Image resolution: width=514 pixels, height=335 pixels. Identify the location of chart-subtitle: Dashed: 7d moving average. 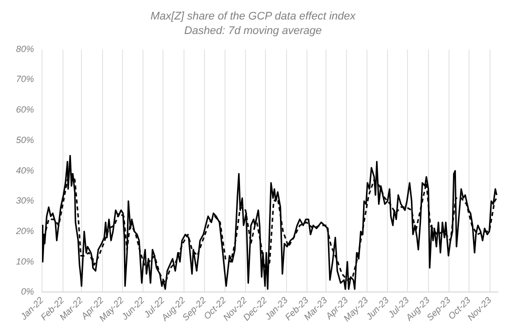
(253, 30).